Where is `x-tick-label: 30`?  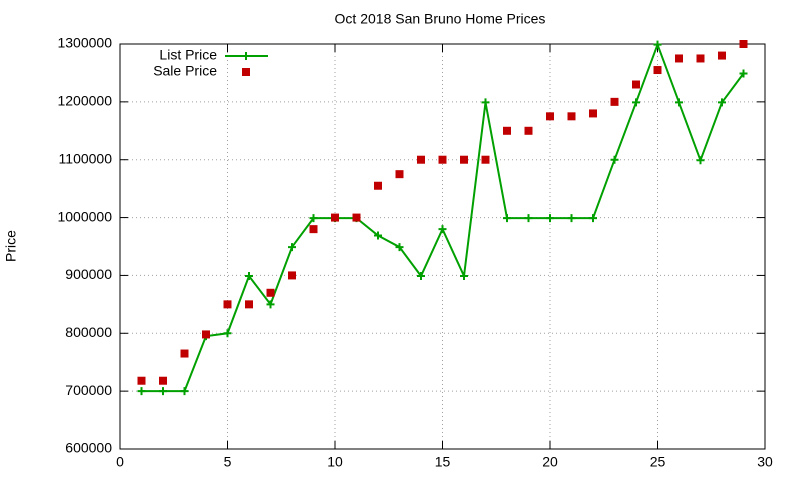
x-tick-label: 30 is located at coordinates (765, 462).